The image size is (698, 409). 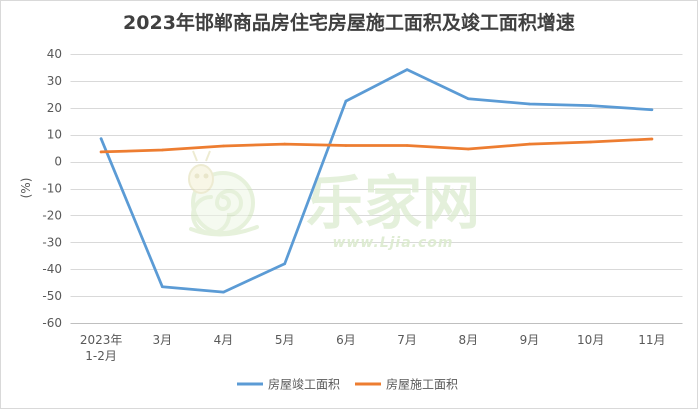 I want to click on y-tick-label: 10, so click(x=54, y=135).